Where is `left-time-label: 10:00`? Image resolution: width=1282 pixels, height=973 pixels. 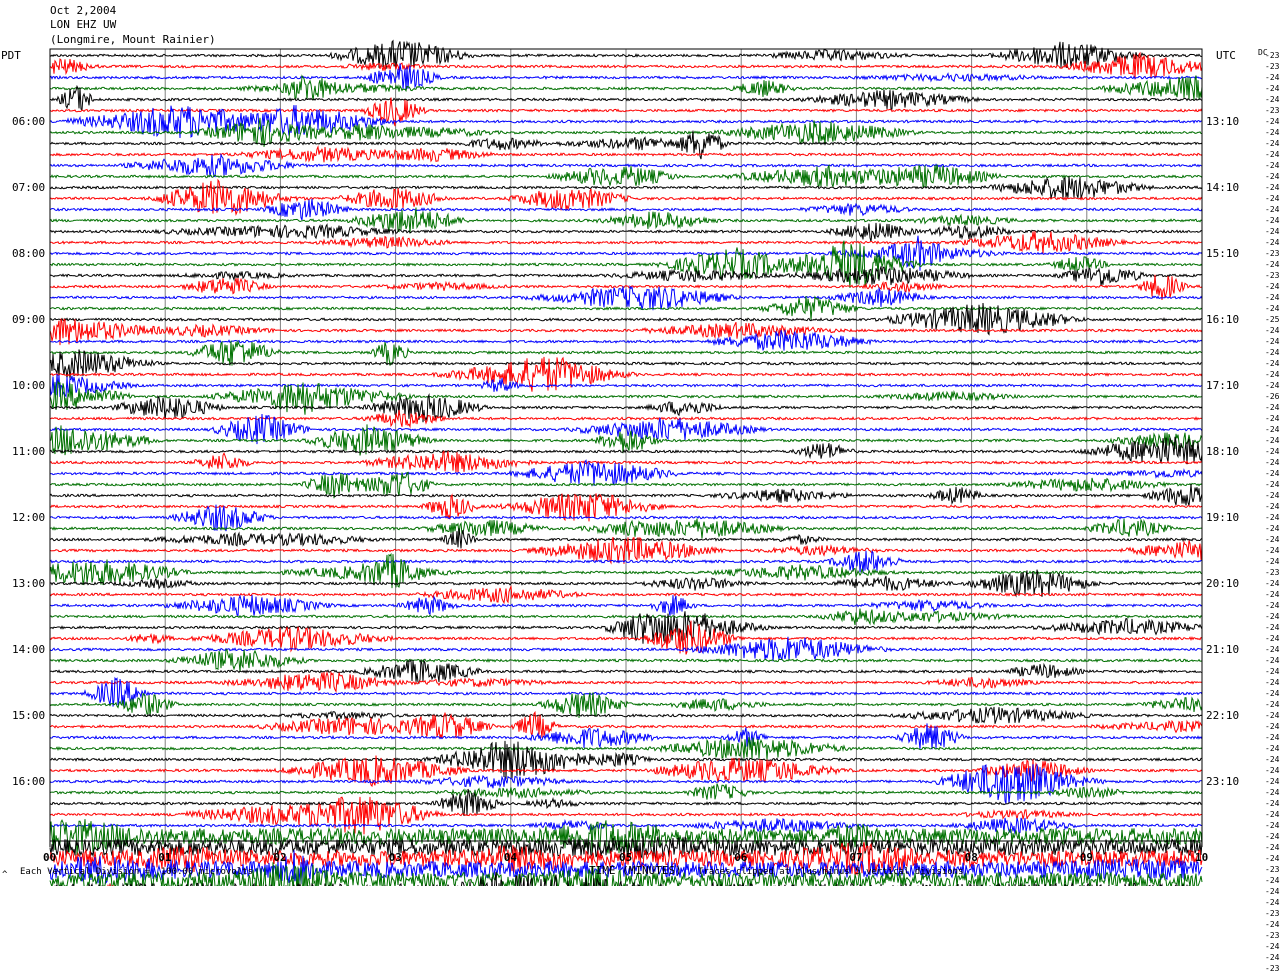
left-time-label: 10:00 is located at coordinates (29, 385).